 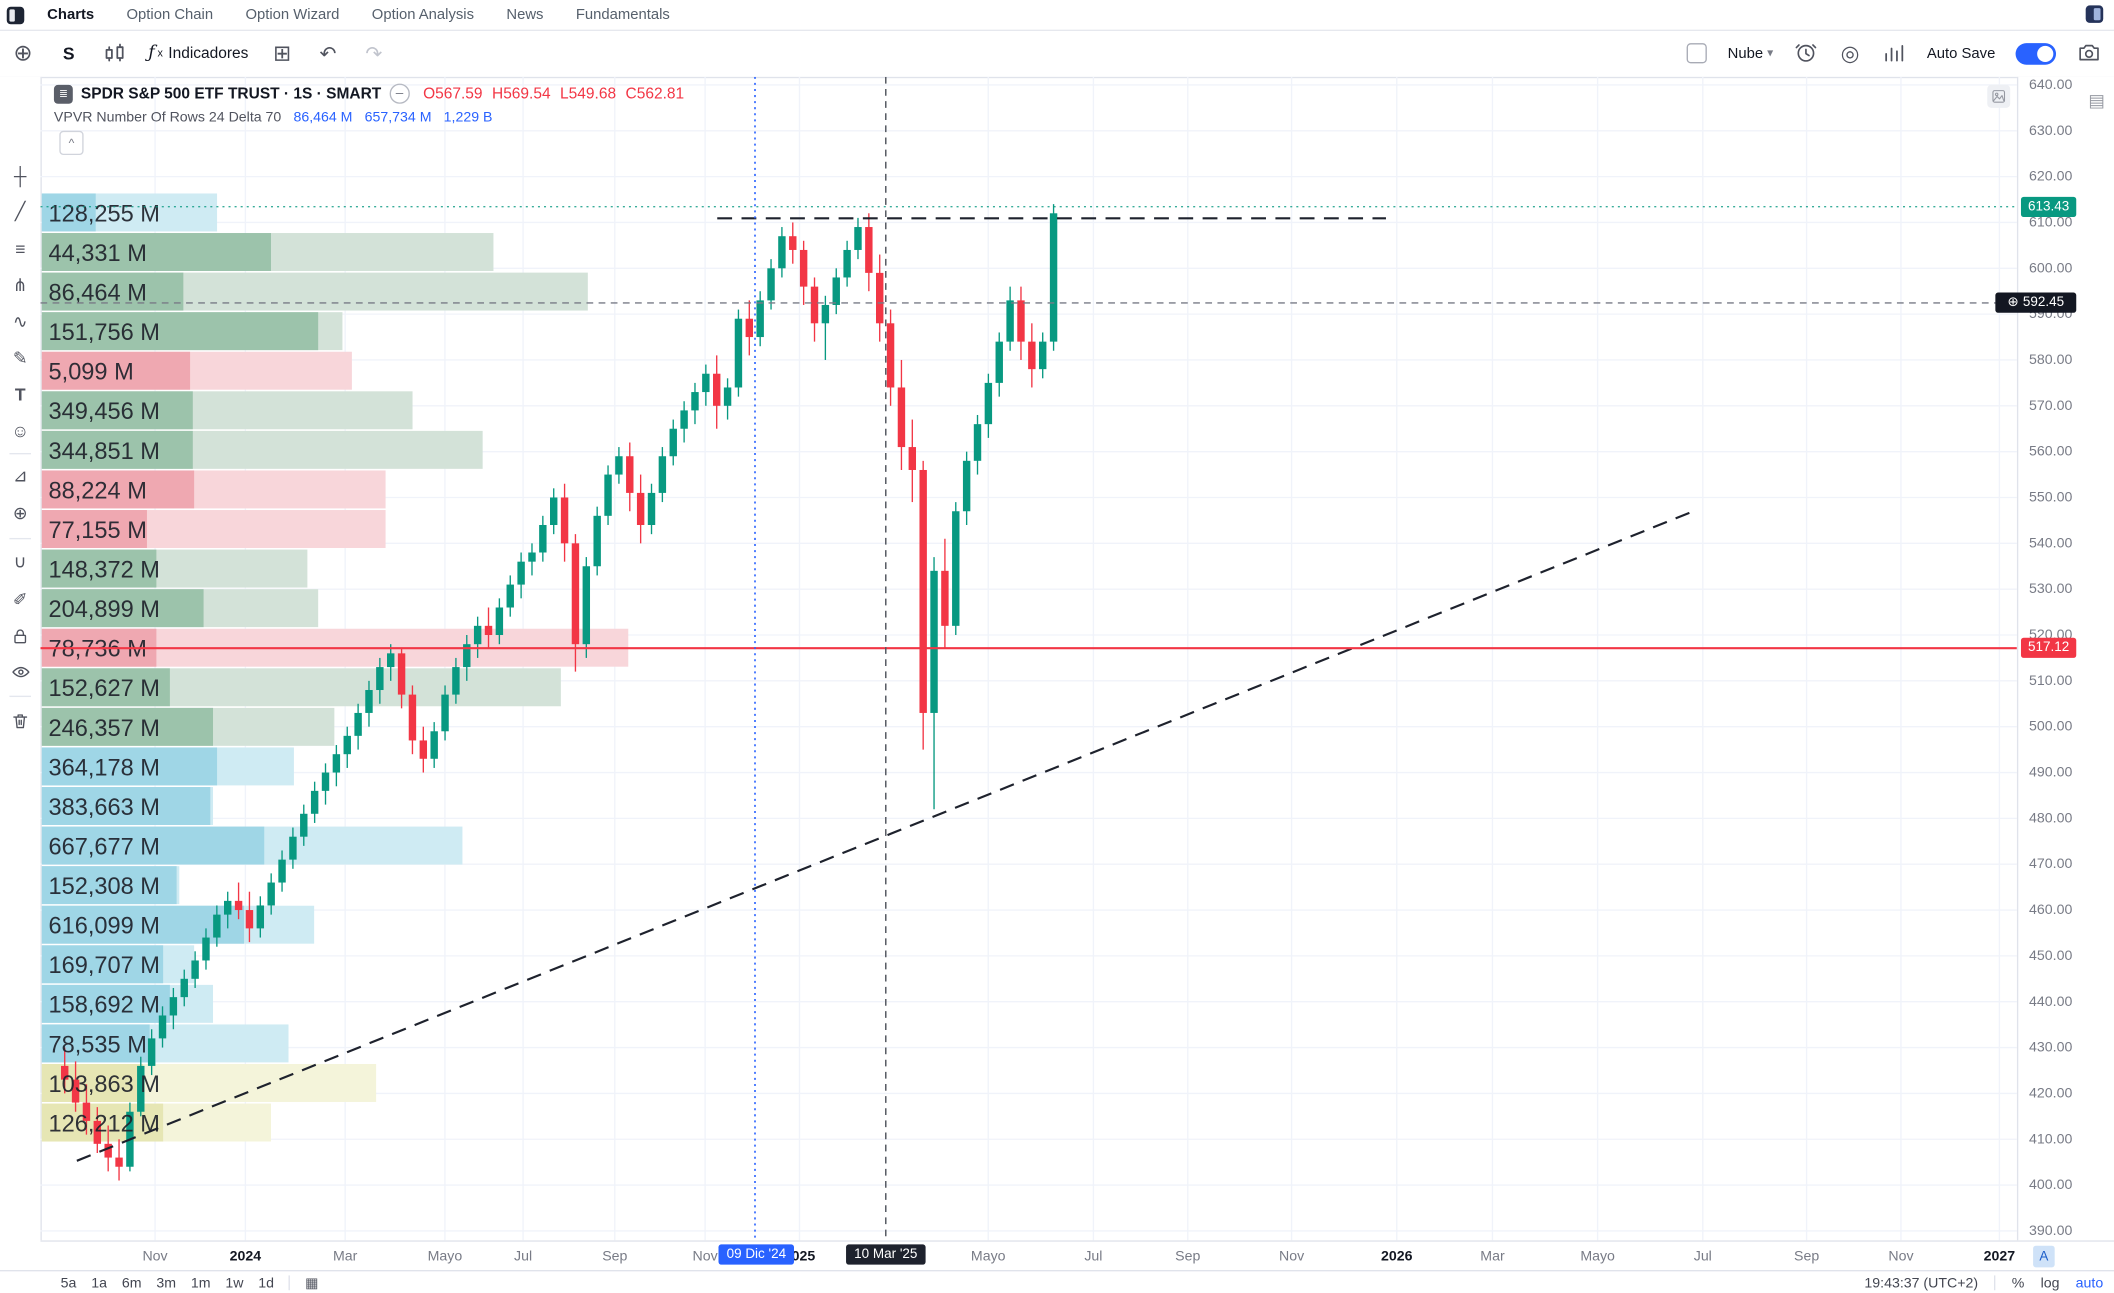 I want to click on axis-corner-button: A, so click(x=2044, y=1256).